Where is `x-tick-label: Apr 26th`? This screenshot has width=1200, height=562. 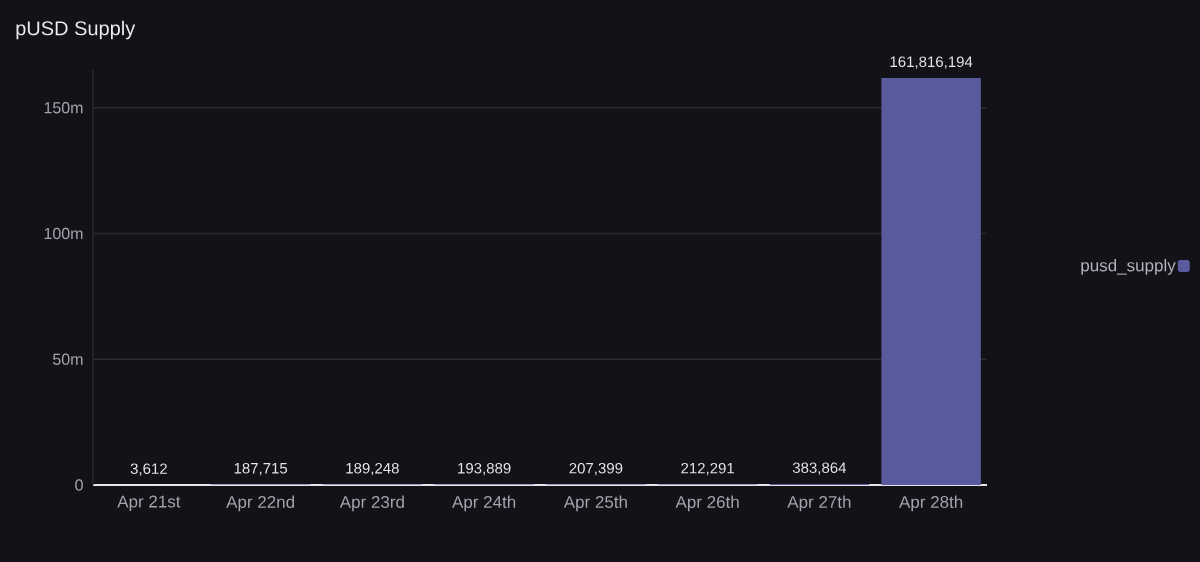
x-tick-label: Apr 26th is located at coordinates (707, 503).